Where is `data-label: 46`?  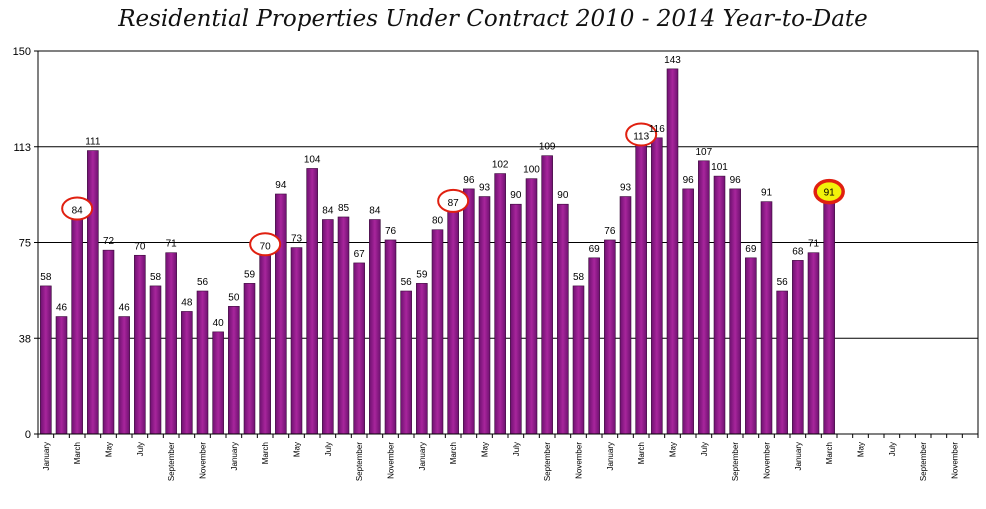 data-label: 46 is located at coordinates (62, 308).